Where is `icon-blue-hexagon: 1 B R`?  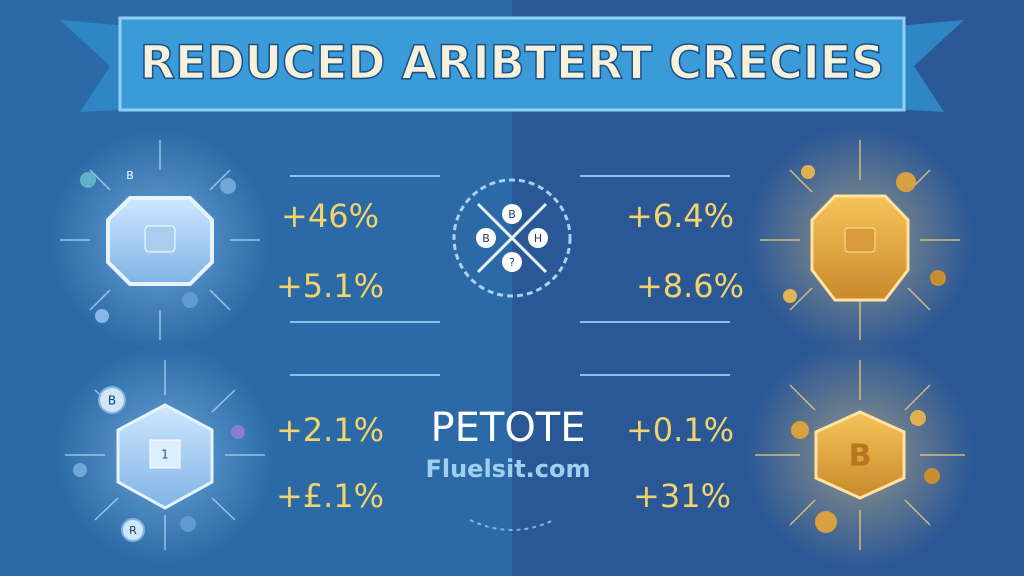
icon-blue-hexagon: 1 B R is located at coordinates (165, 455).